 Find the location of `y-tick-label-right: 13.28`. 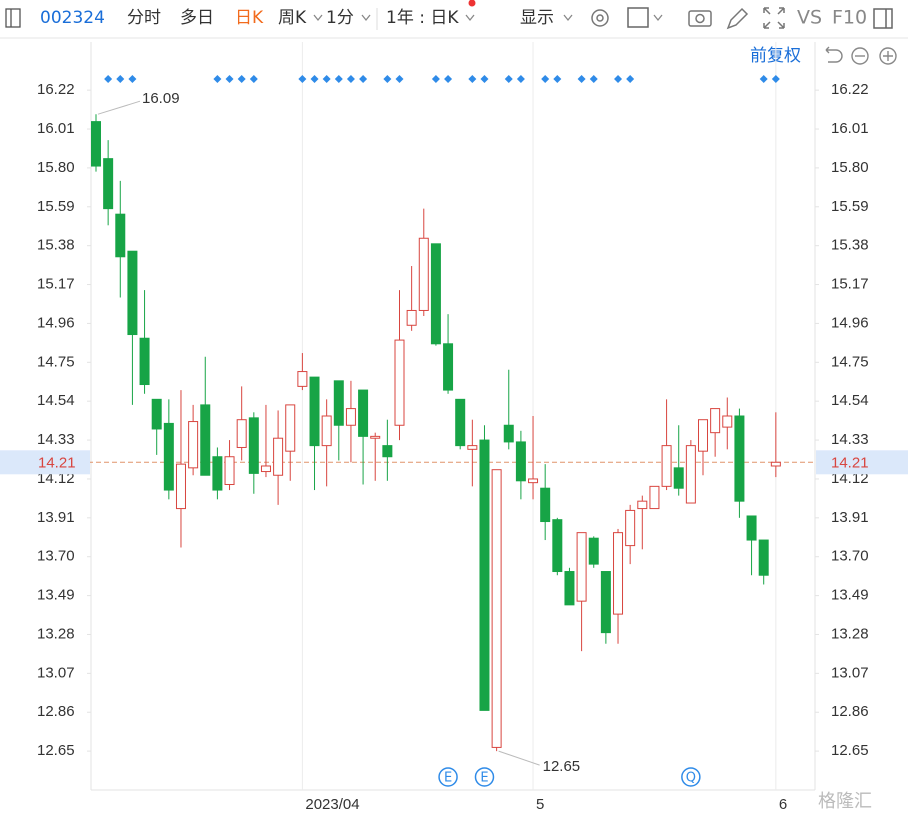

y-tick-label-right: 13.28 is located at coordinates (850, 633).